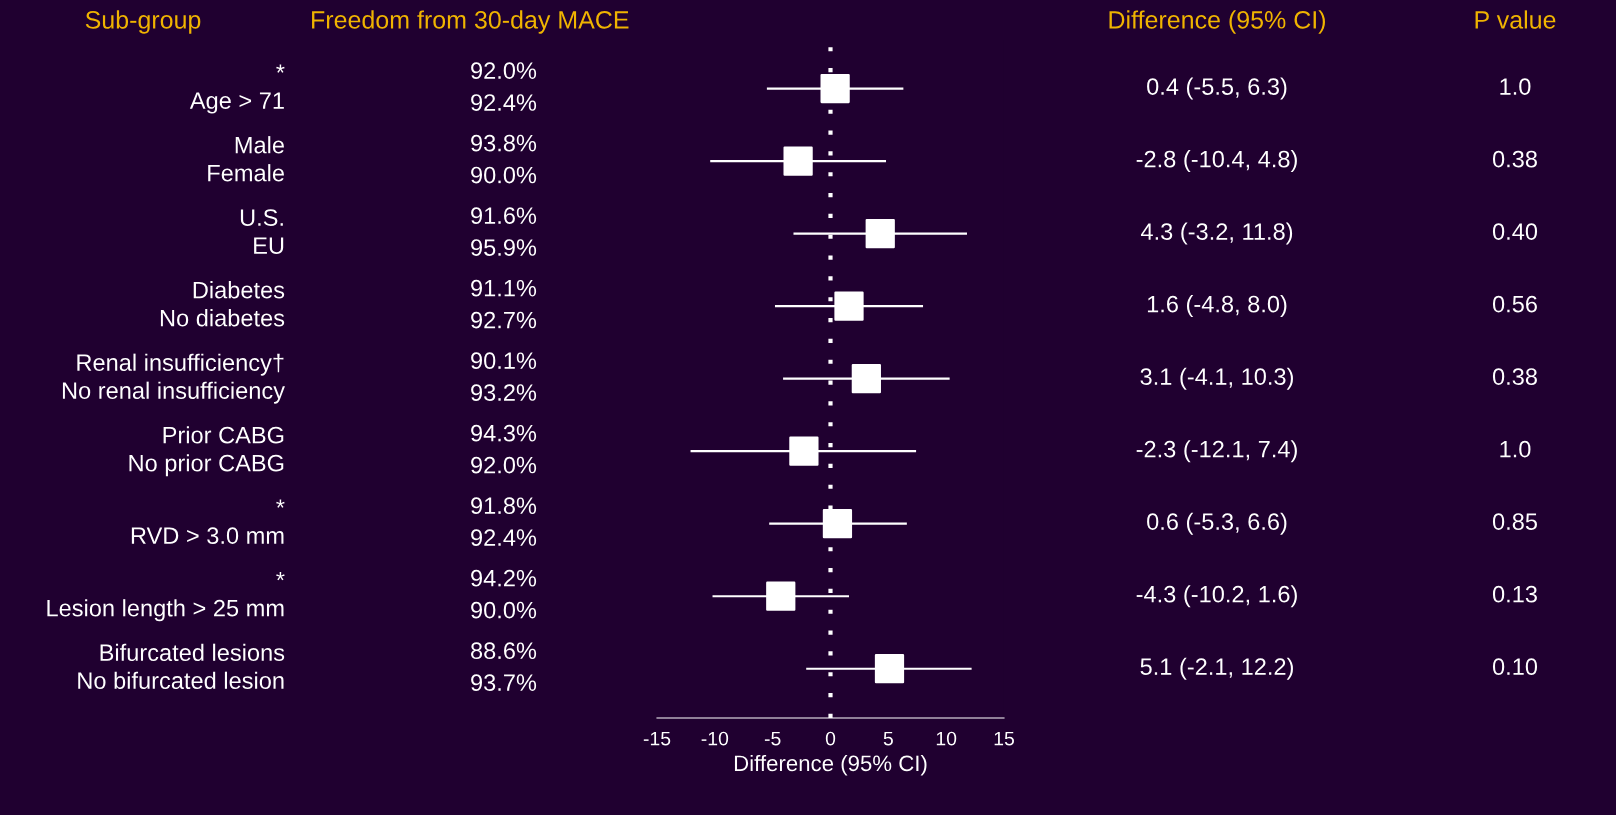 This screenshot has height=815, width=1616. What do you see at coordinates (1216, 161) in the screenshot?
I see `data-label: -2.8 (-10.4, 4.8)` at bounding box center [1216, 161].